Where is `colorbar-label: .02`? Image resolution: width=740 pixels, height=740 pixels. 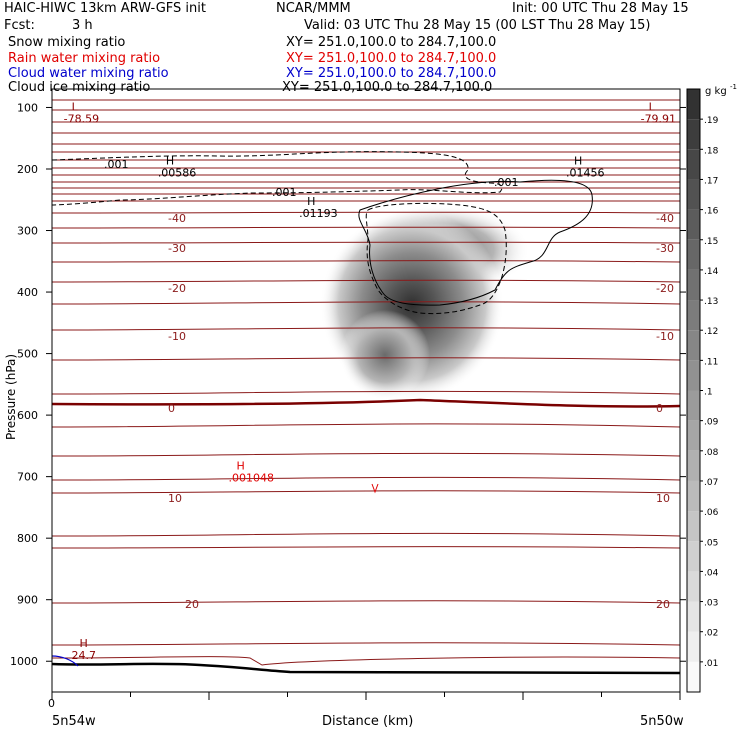 colorbar-label: .02 is located at coordinates (711, 634).